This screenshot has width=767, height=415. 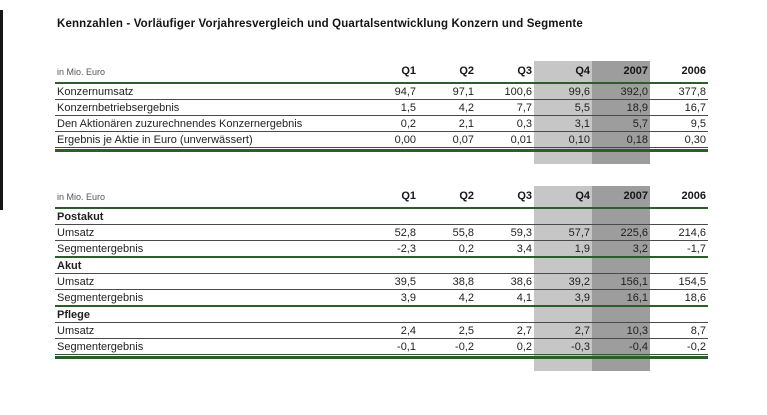 I want to click on section-label: Postakut, so click(x=80, y=216).